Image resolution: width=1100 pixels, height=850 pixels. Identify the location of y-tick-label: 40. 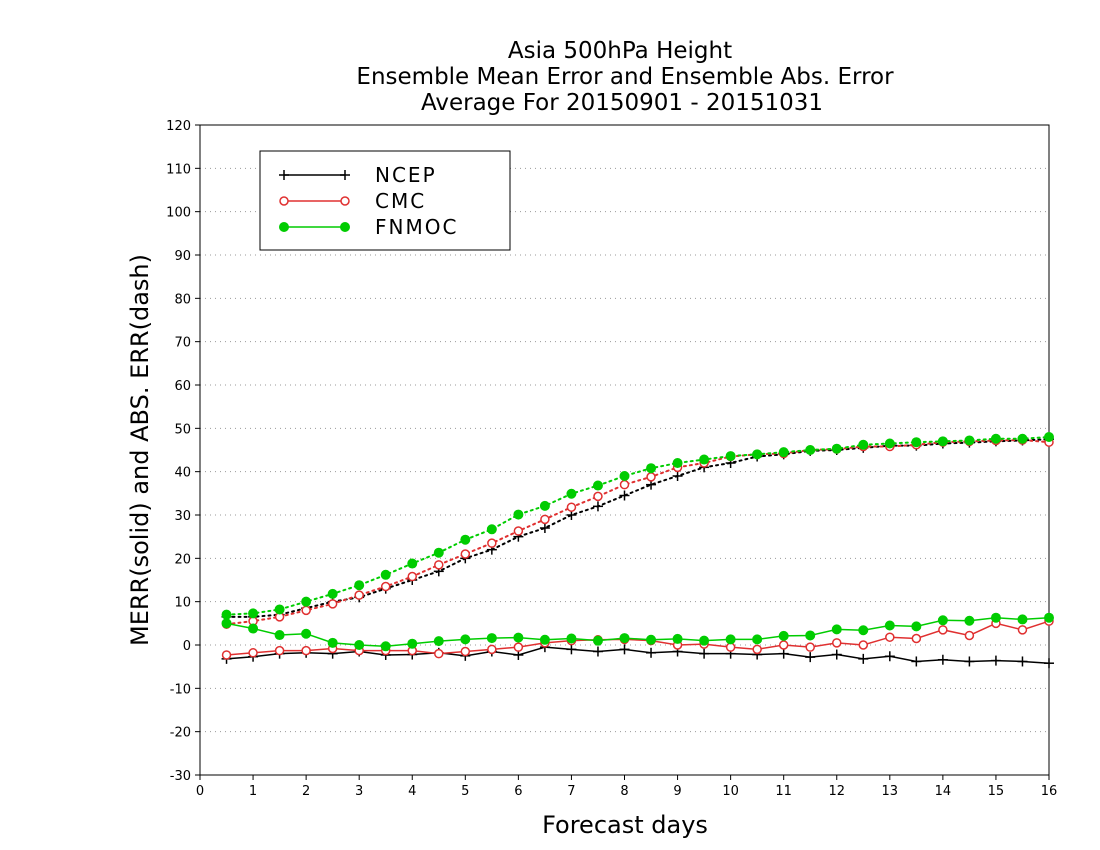
(182, 473).